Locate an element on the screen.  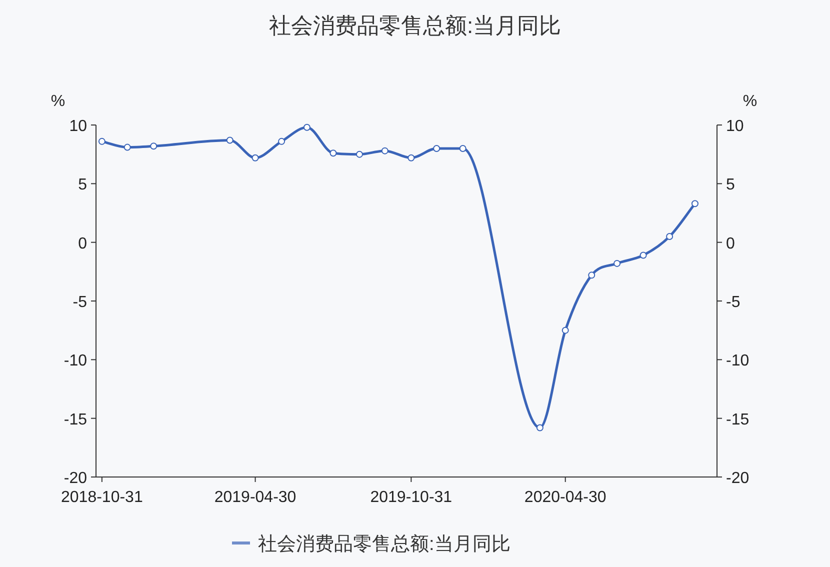
x-tick-label: 2020-04-30 is located at coordinates (565, 497).